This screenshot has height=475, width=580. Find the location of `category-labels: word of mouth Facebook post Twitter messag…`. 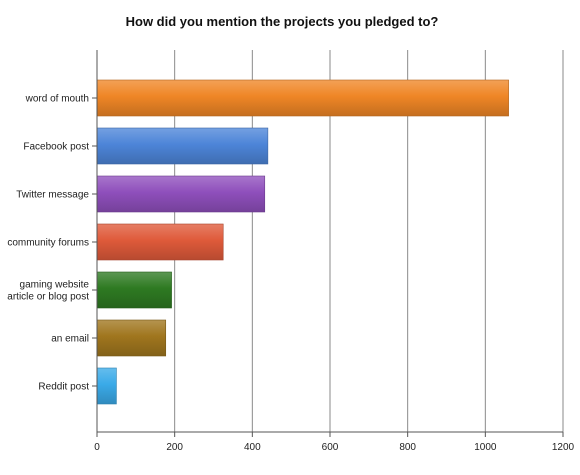

category-labels: word of mouth Facebook post Twitter messag… is located at coordinates (48, 243).